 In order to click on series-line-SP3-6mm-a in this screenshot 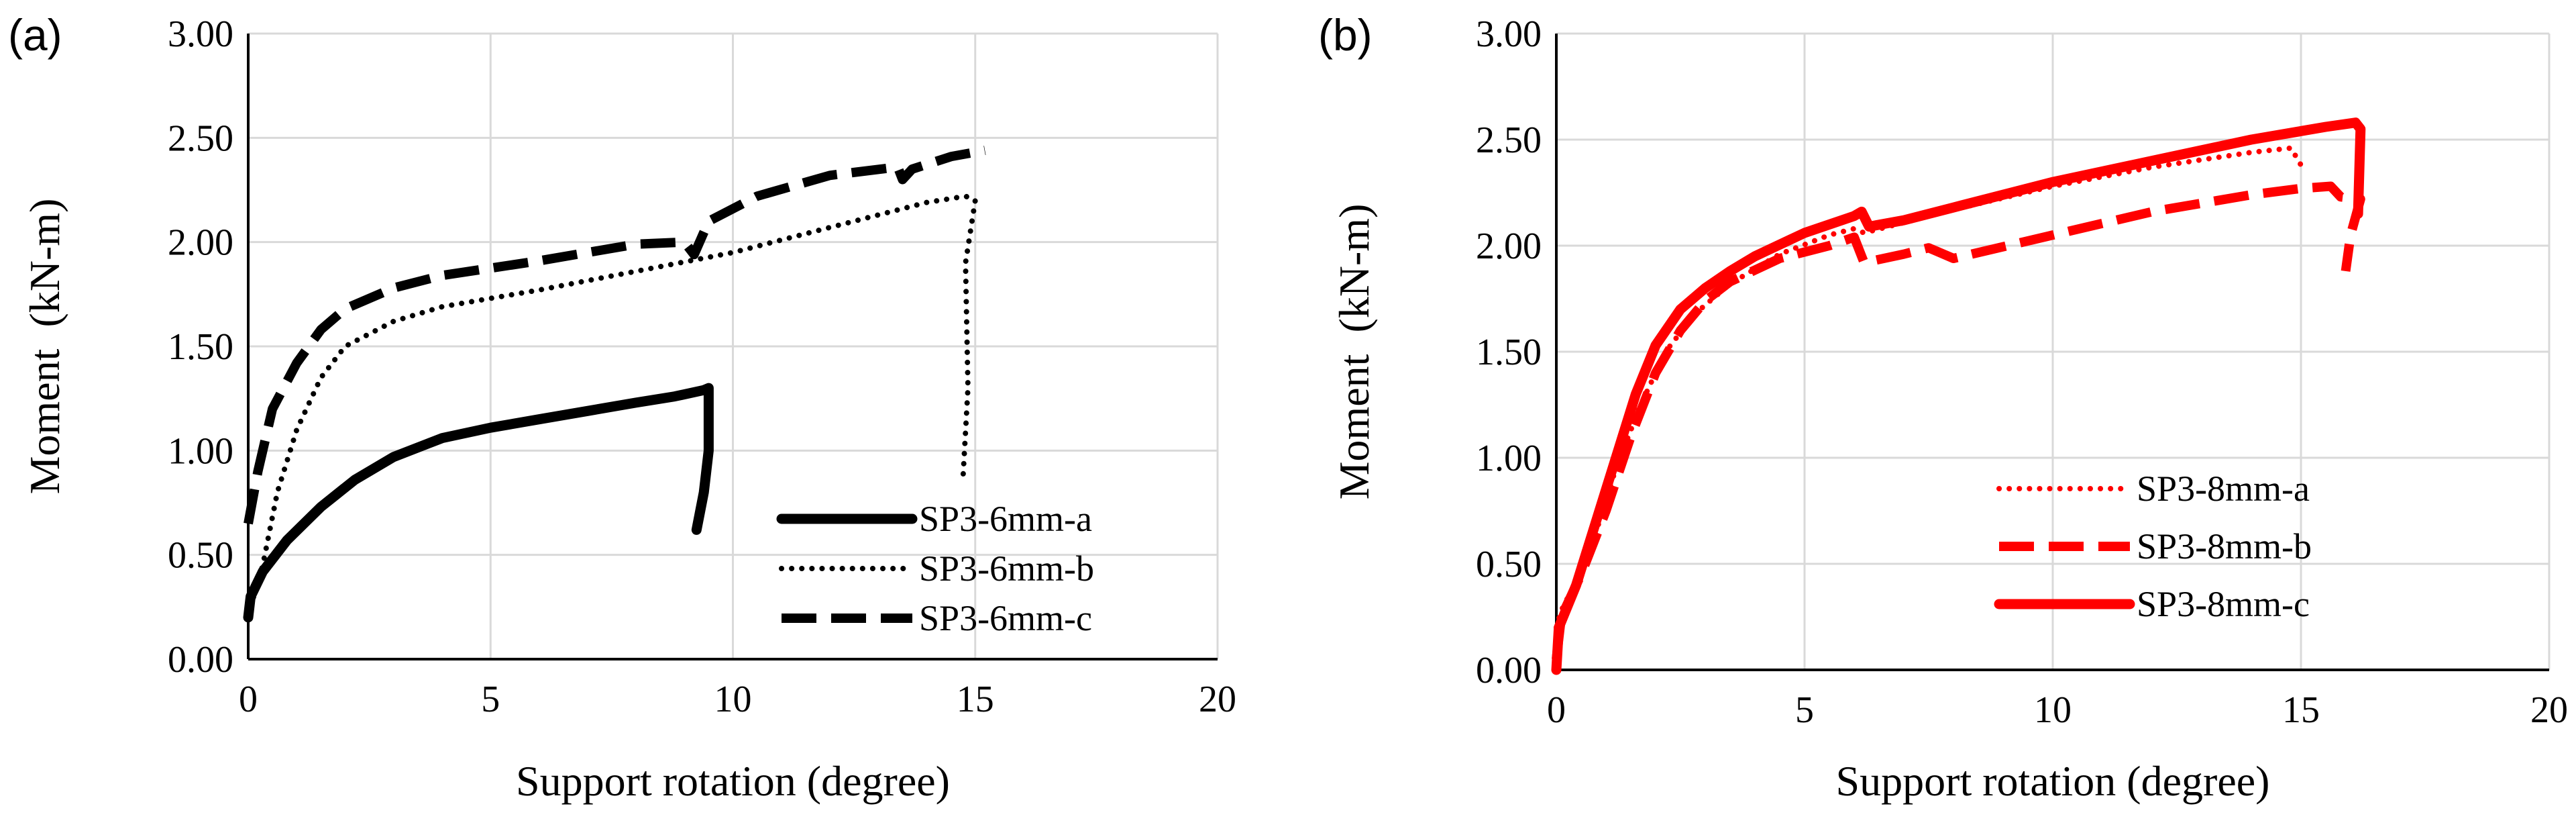, I will do `click(478, 503)`.